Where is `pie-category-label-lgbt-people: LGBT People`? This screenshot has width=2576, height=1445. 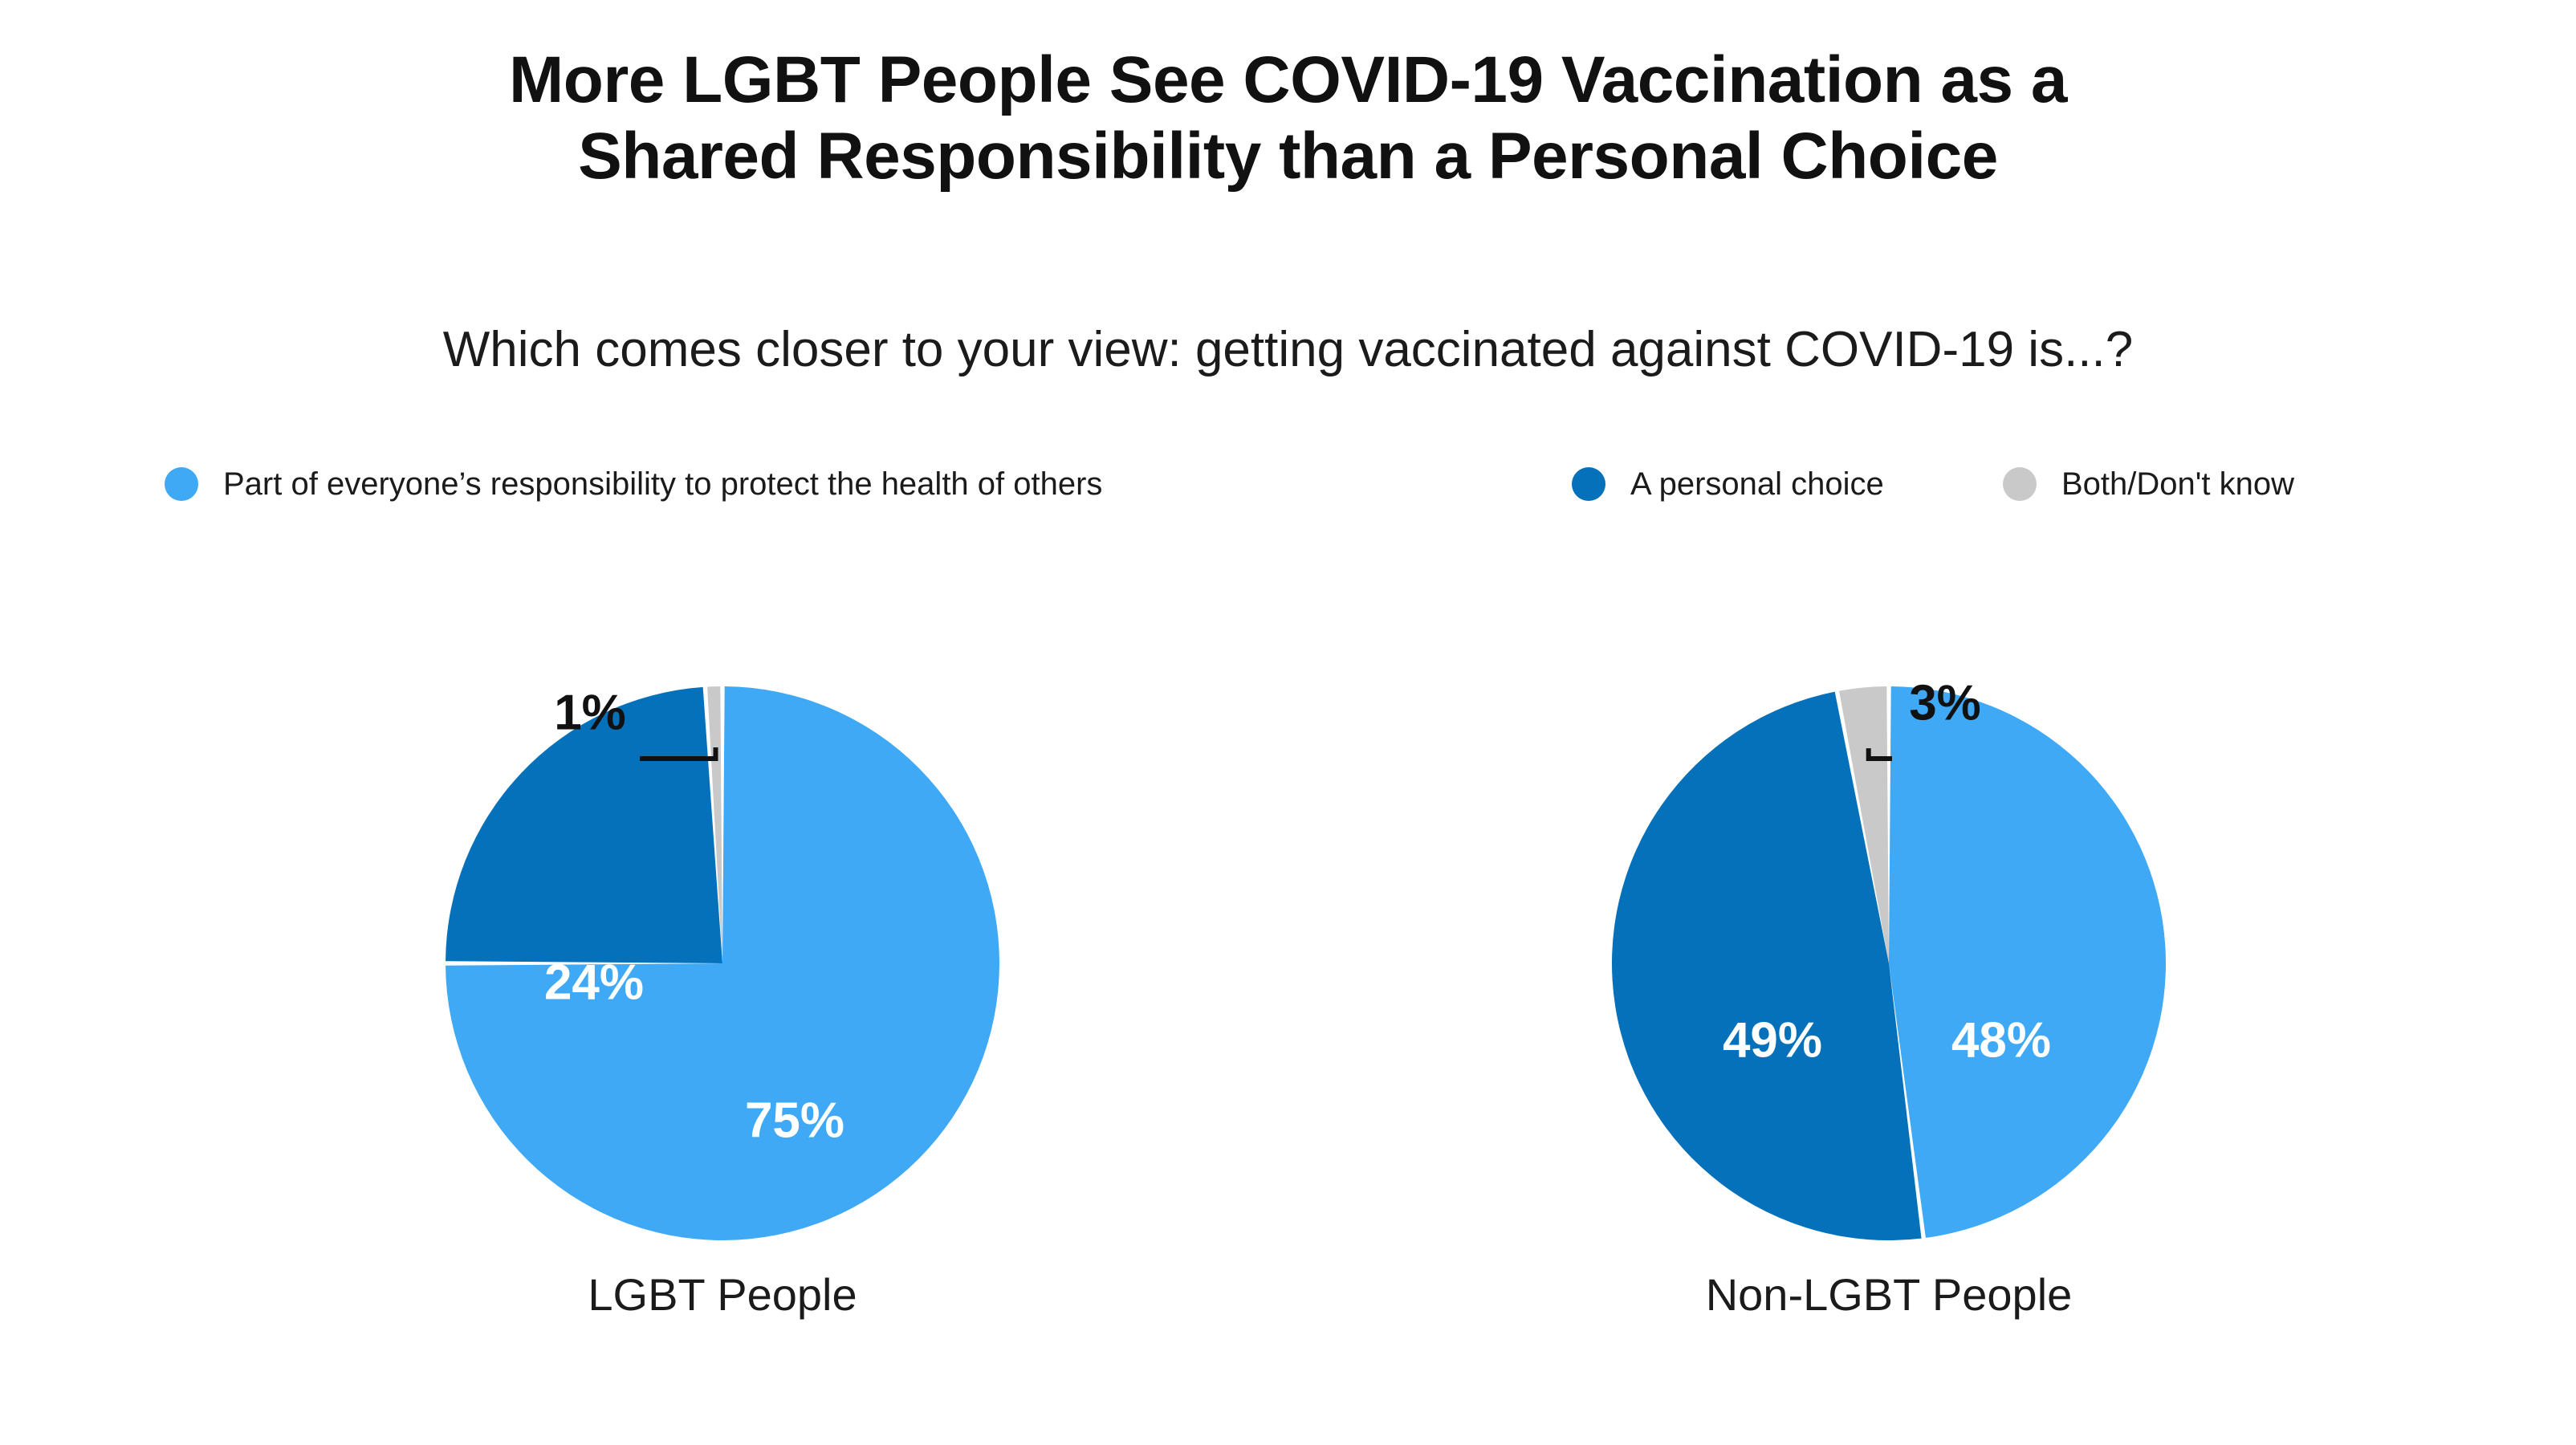 pie-category-label-lgbt-people: LGBT People is located at coordinates (722, 1294).